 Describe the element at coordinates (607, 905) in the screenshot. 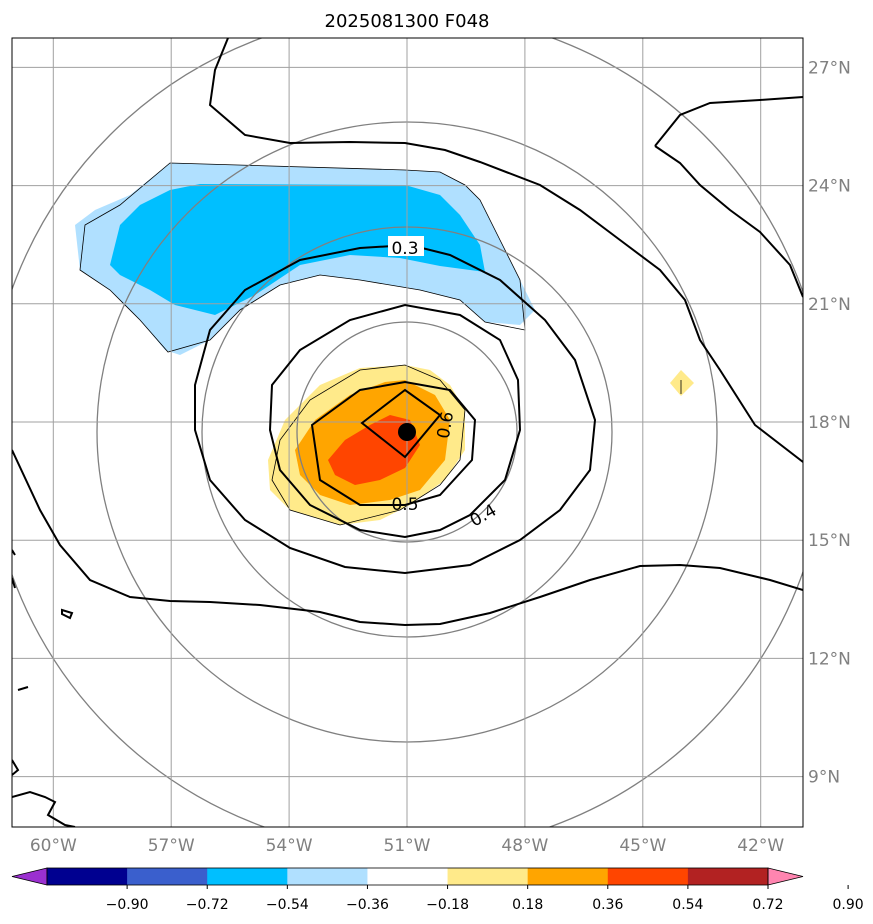

I see `colorbar-tick-label: 0.36` at that location.